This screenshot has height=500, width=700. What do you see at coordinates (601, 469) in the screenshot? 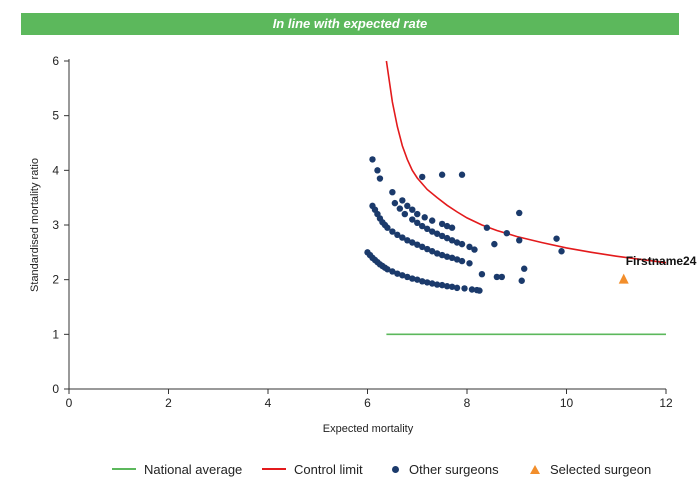
I see `legend-label: Selected surgeon` at bounding box center [601, 469].